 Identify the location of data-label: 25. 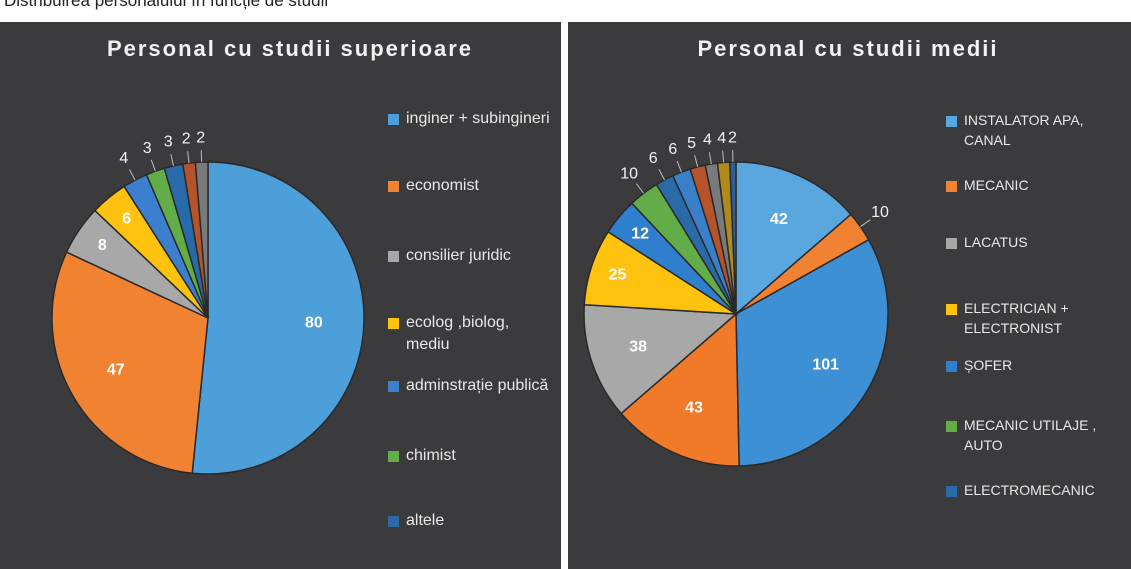
(618, 274).